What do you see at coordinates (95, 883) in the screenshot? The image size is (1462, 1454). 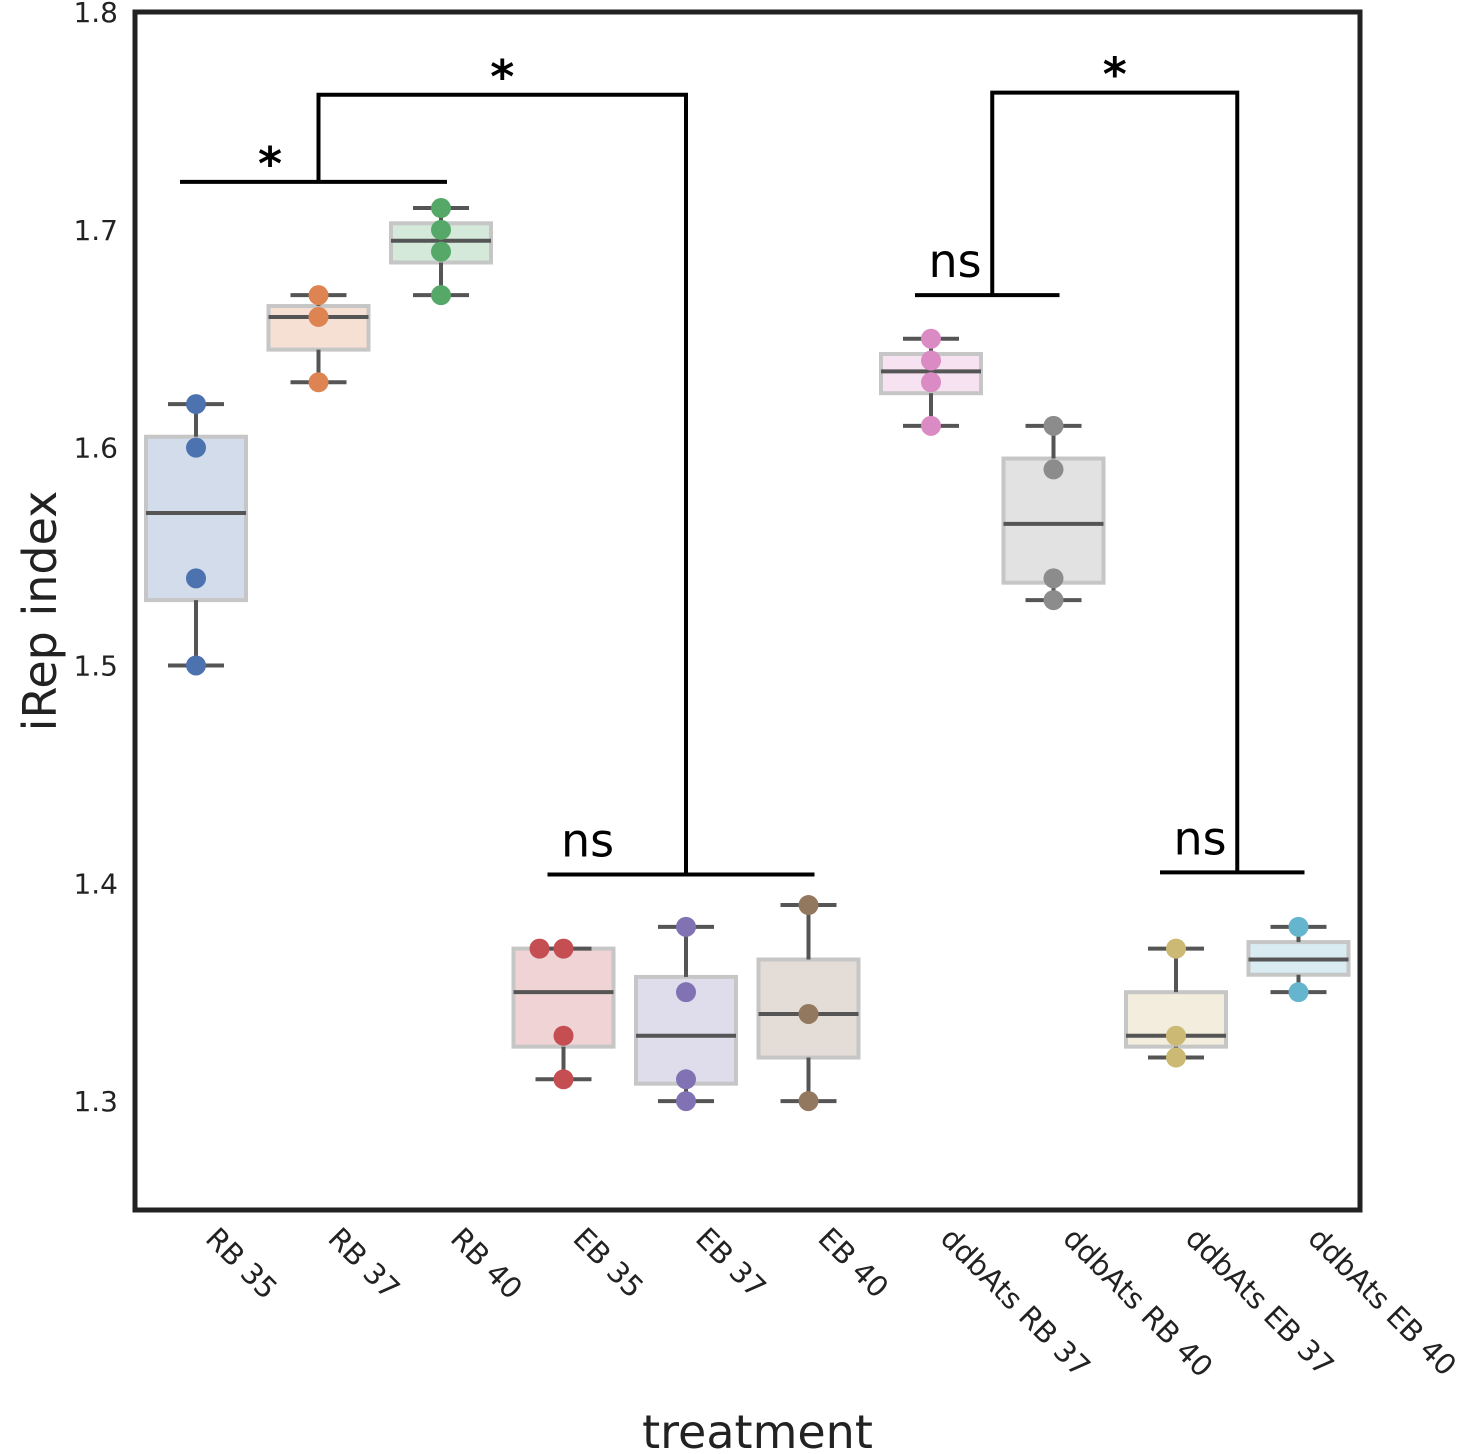 I see `y-tick-label: 1.4` at bounding box center [95, 883].